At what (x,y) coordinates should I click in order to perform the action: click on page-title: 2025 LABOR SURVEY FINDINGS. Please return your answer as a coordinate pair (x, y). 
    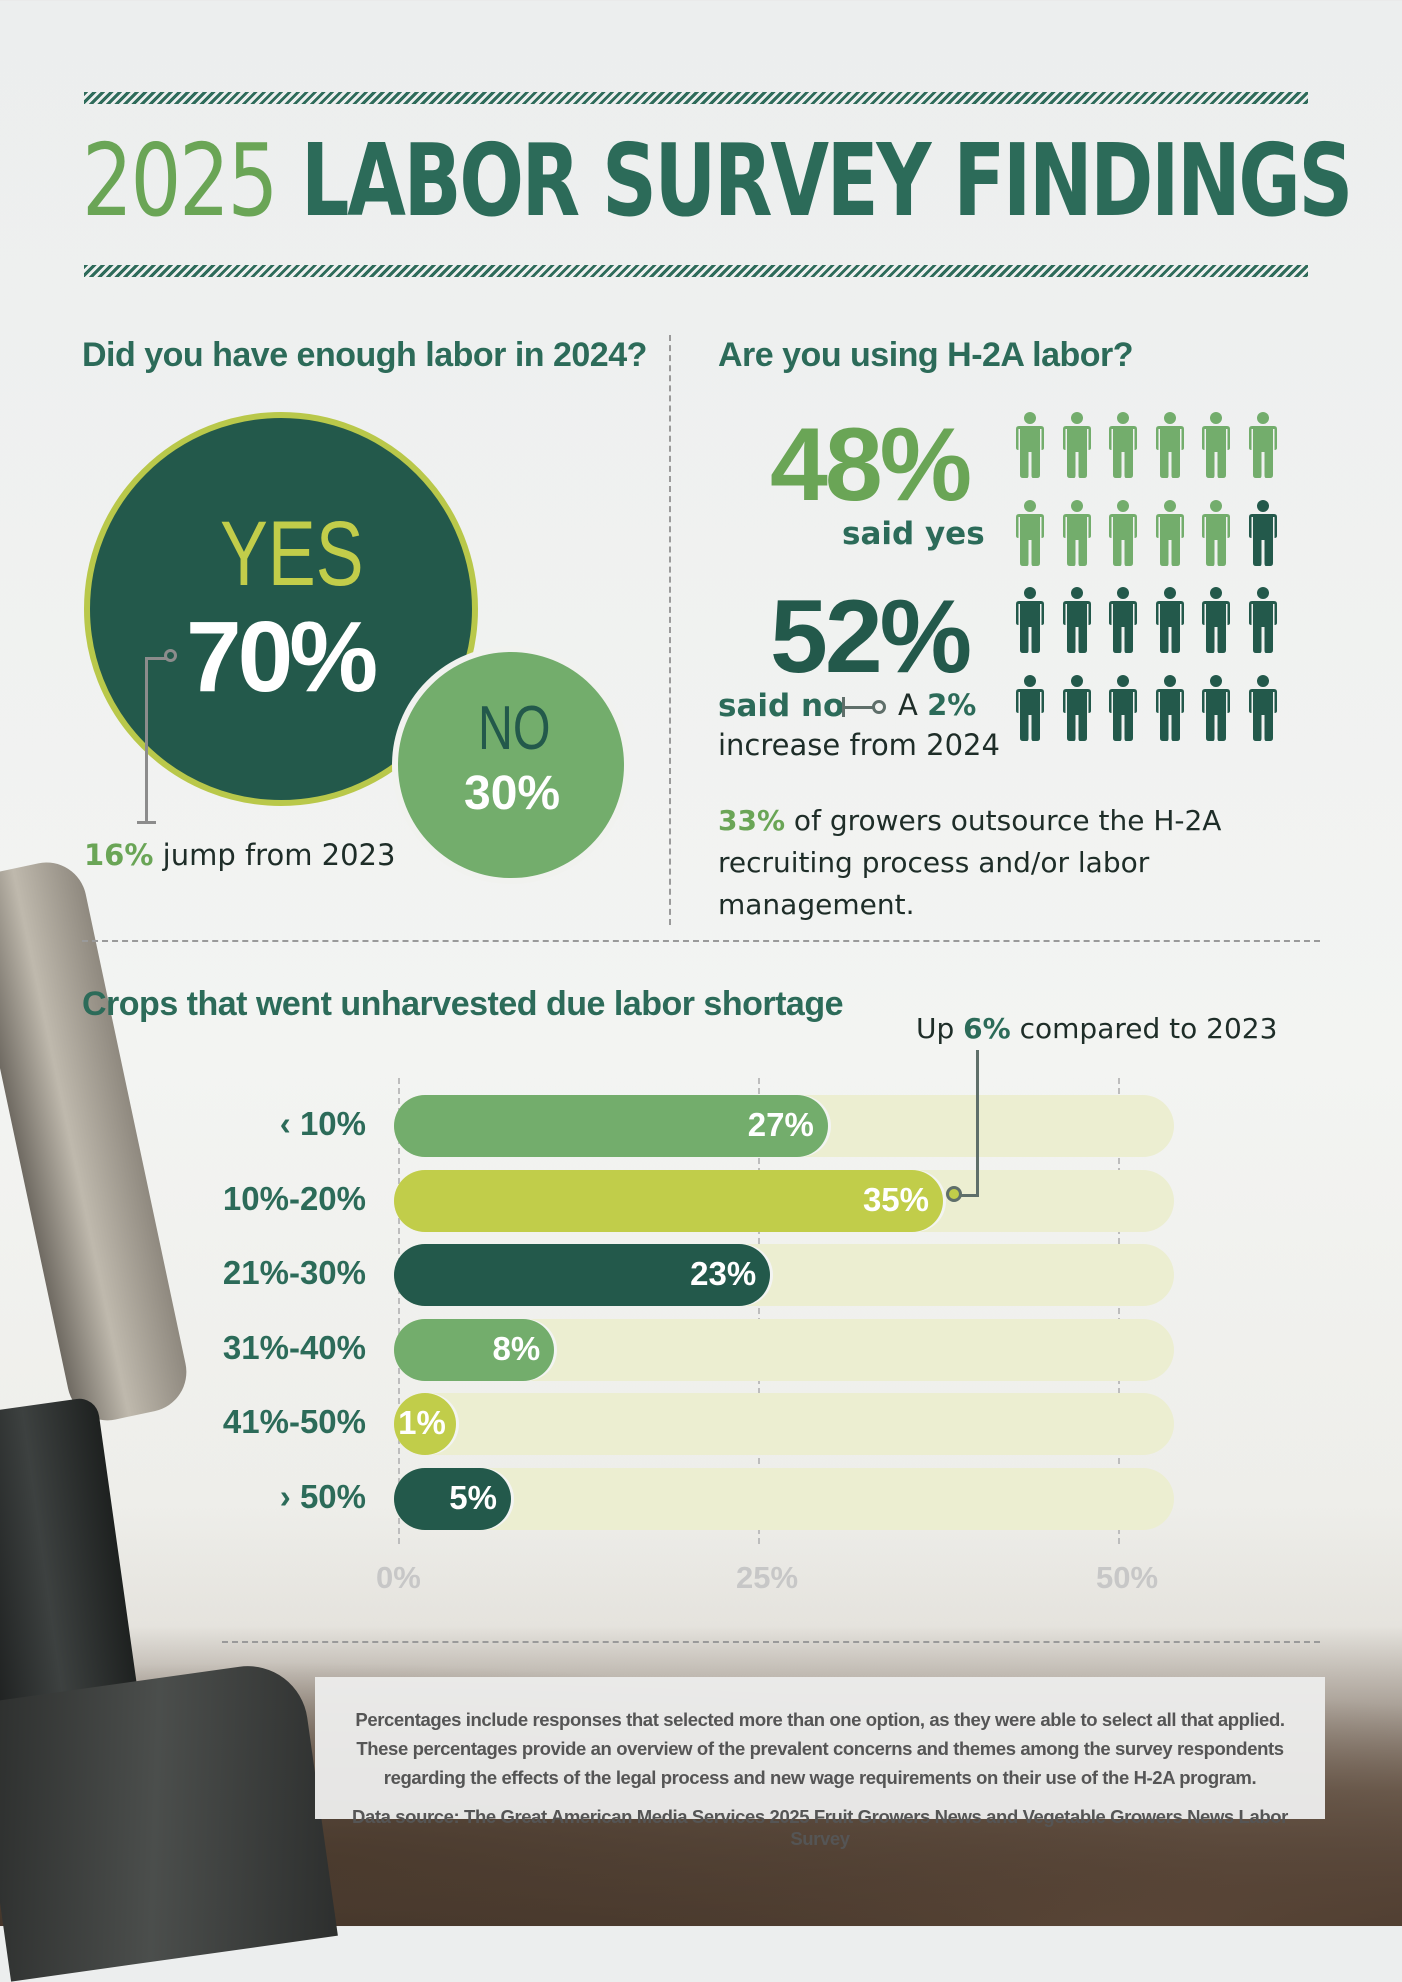
    Looking at the image, I should click on (742, 181).